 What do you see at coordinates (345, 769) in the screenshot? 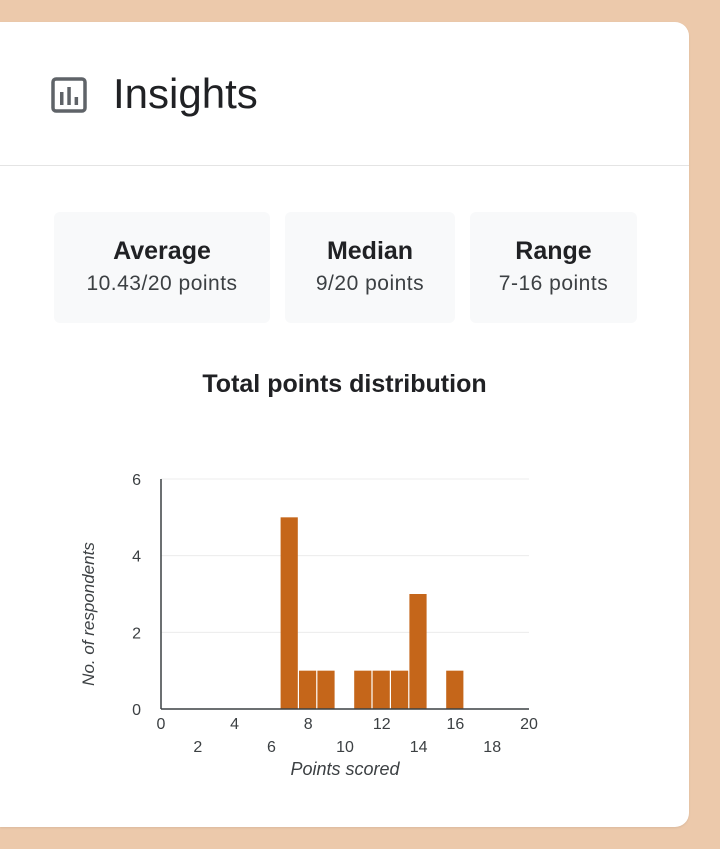
I see `x-axis-label: Points scored` at bounding box center [345, 769].